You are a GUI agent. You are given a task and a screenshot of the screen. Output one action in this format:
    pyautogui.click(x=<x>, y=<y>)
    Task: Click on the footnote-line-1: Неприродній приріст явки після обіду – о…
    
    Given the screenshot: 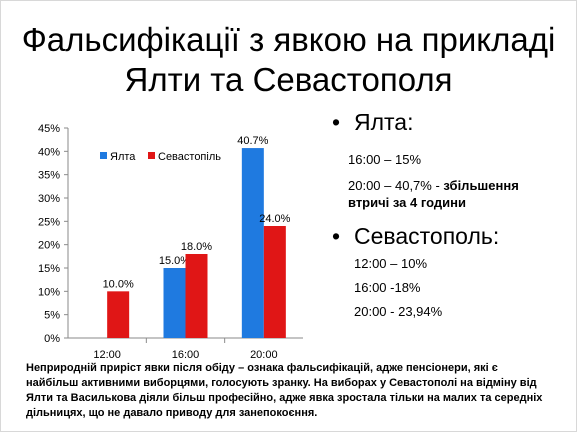 What is the action you would take?
    pyautogui.click(x=262, y=368)
    